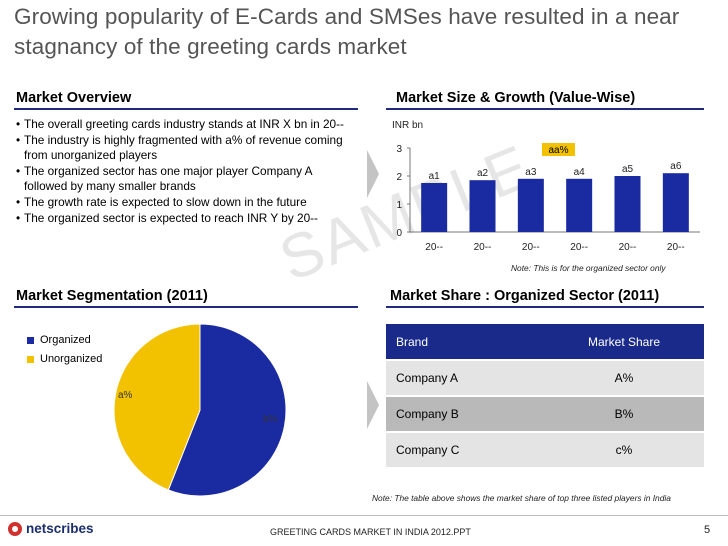  Describe the element at coordinates (676, 166) in the screenshot. I see `bar-data-label: a6` at that location.